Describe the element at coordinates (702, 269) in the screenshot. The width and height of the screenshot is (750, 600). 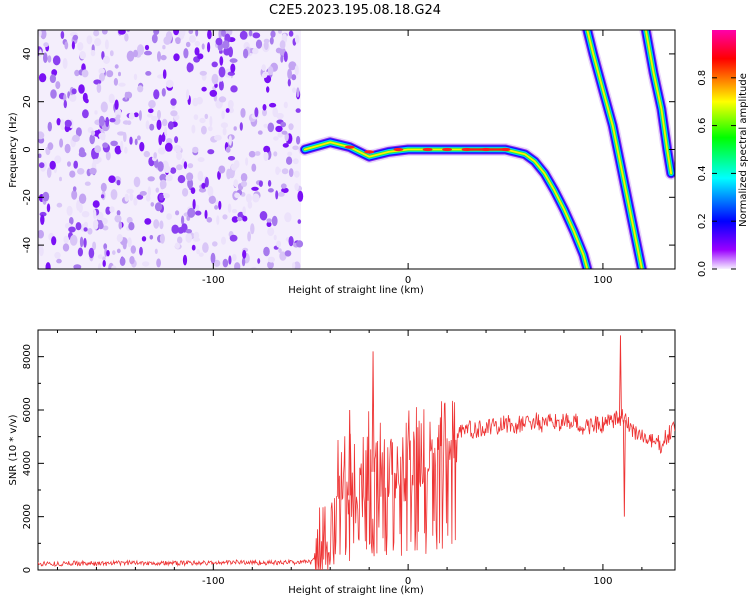
I see `colorbar-tick-label: 0.0` at that location.